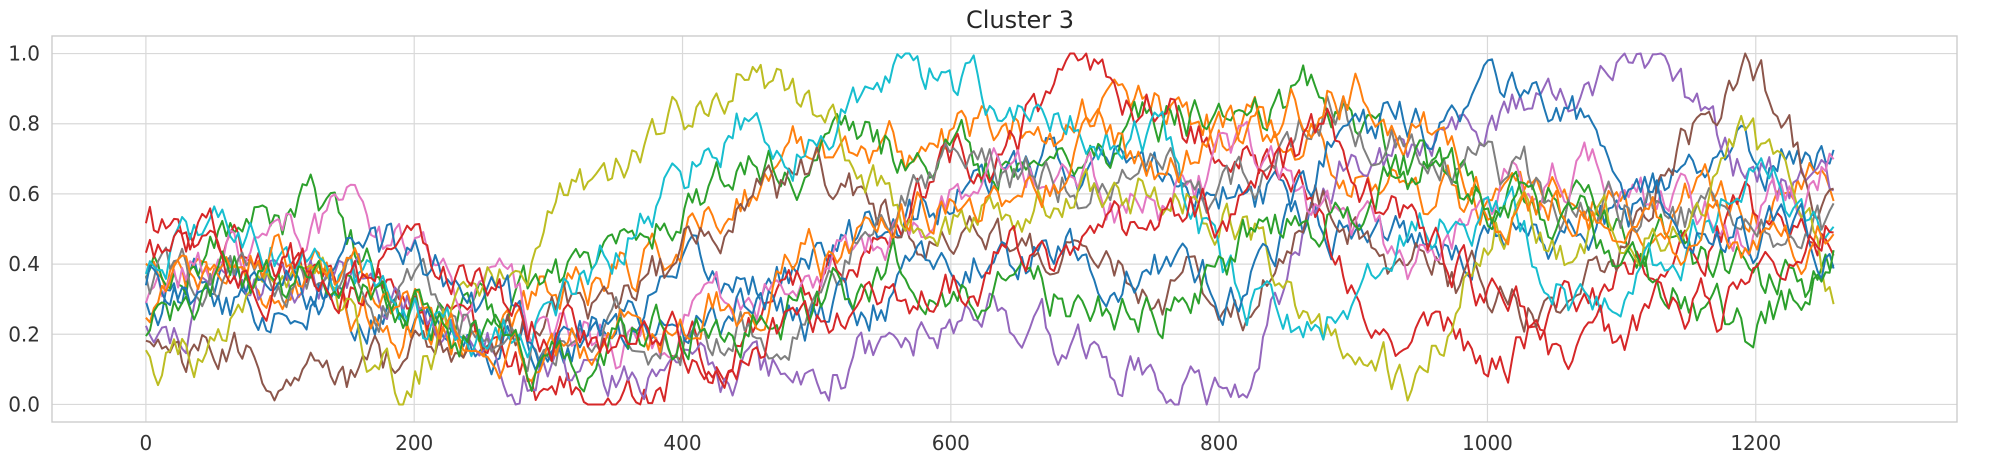  What do you see at coordinates (951, 443) in the screenshot?
I see `x-tick-label: 600` at bounding box center [951, 443].